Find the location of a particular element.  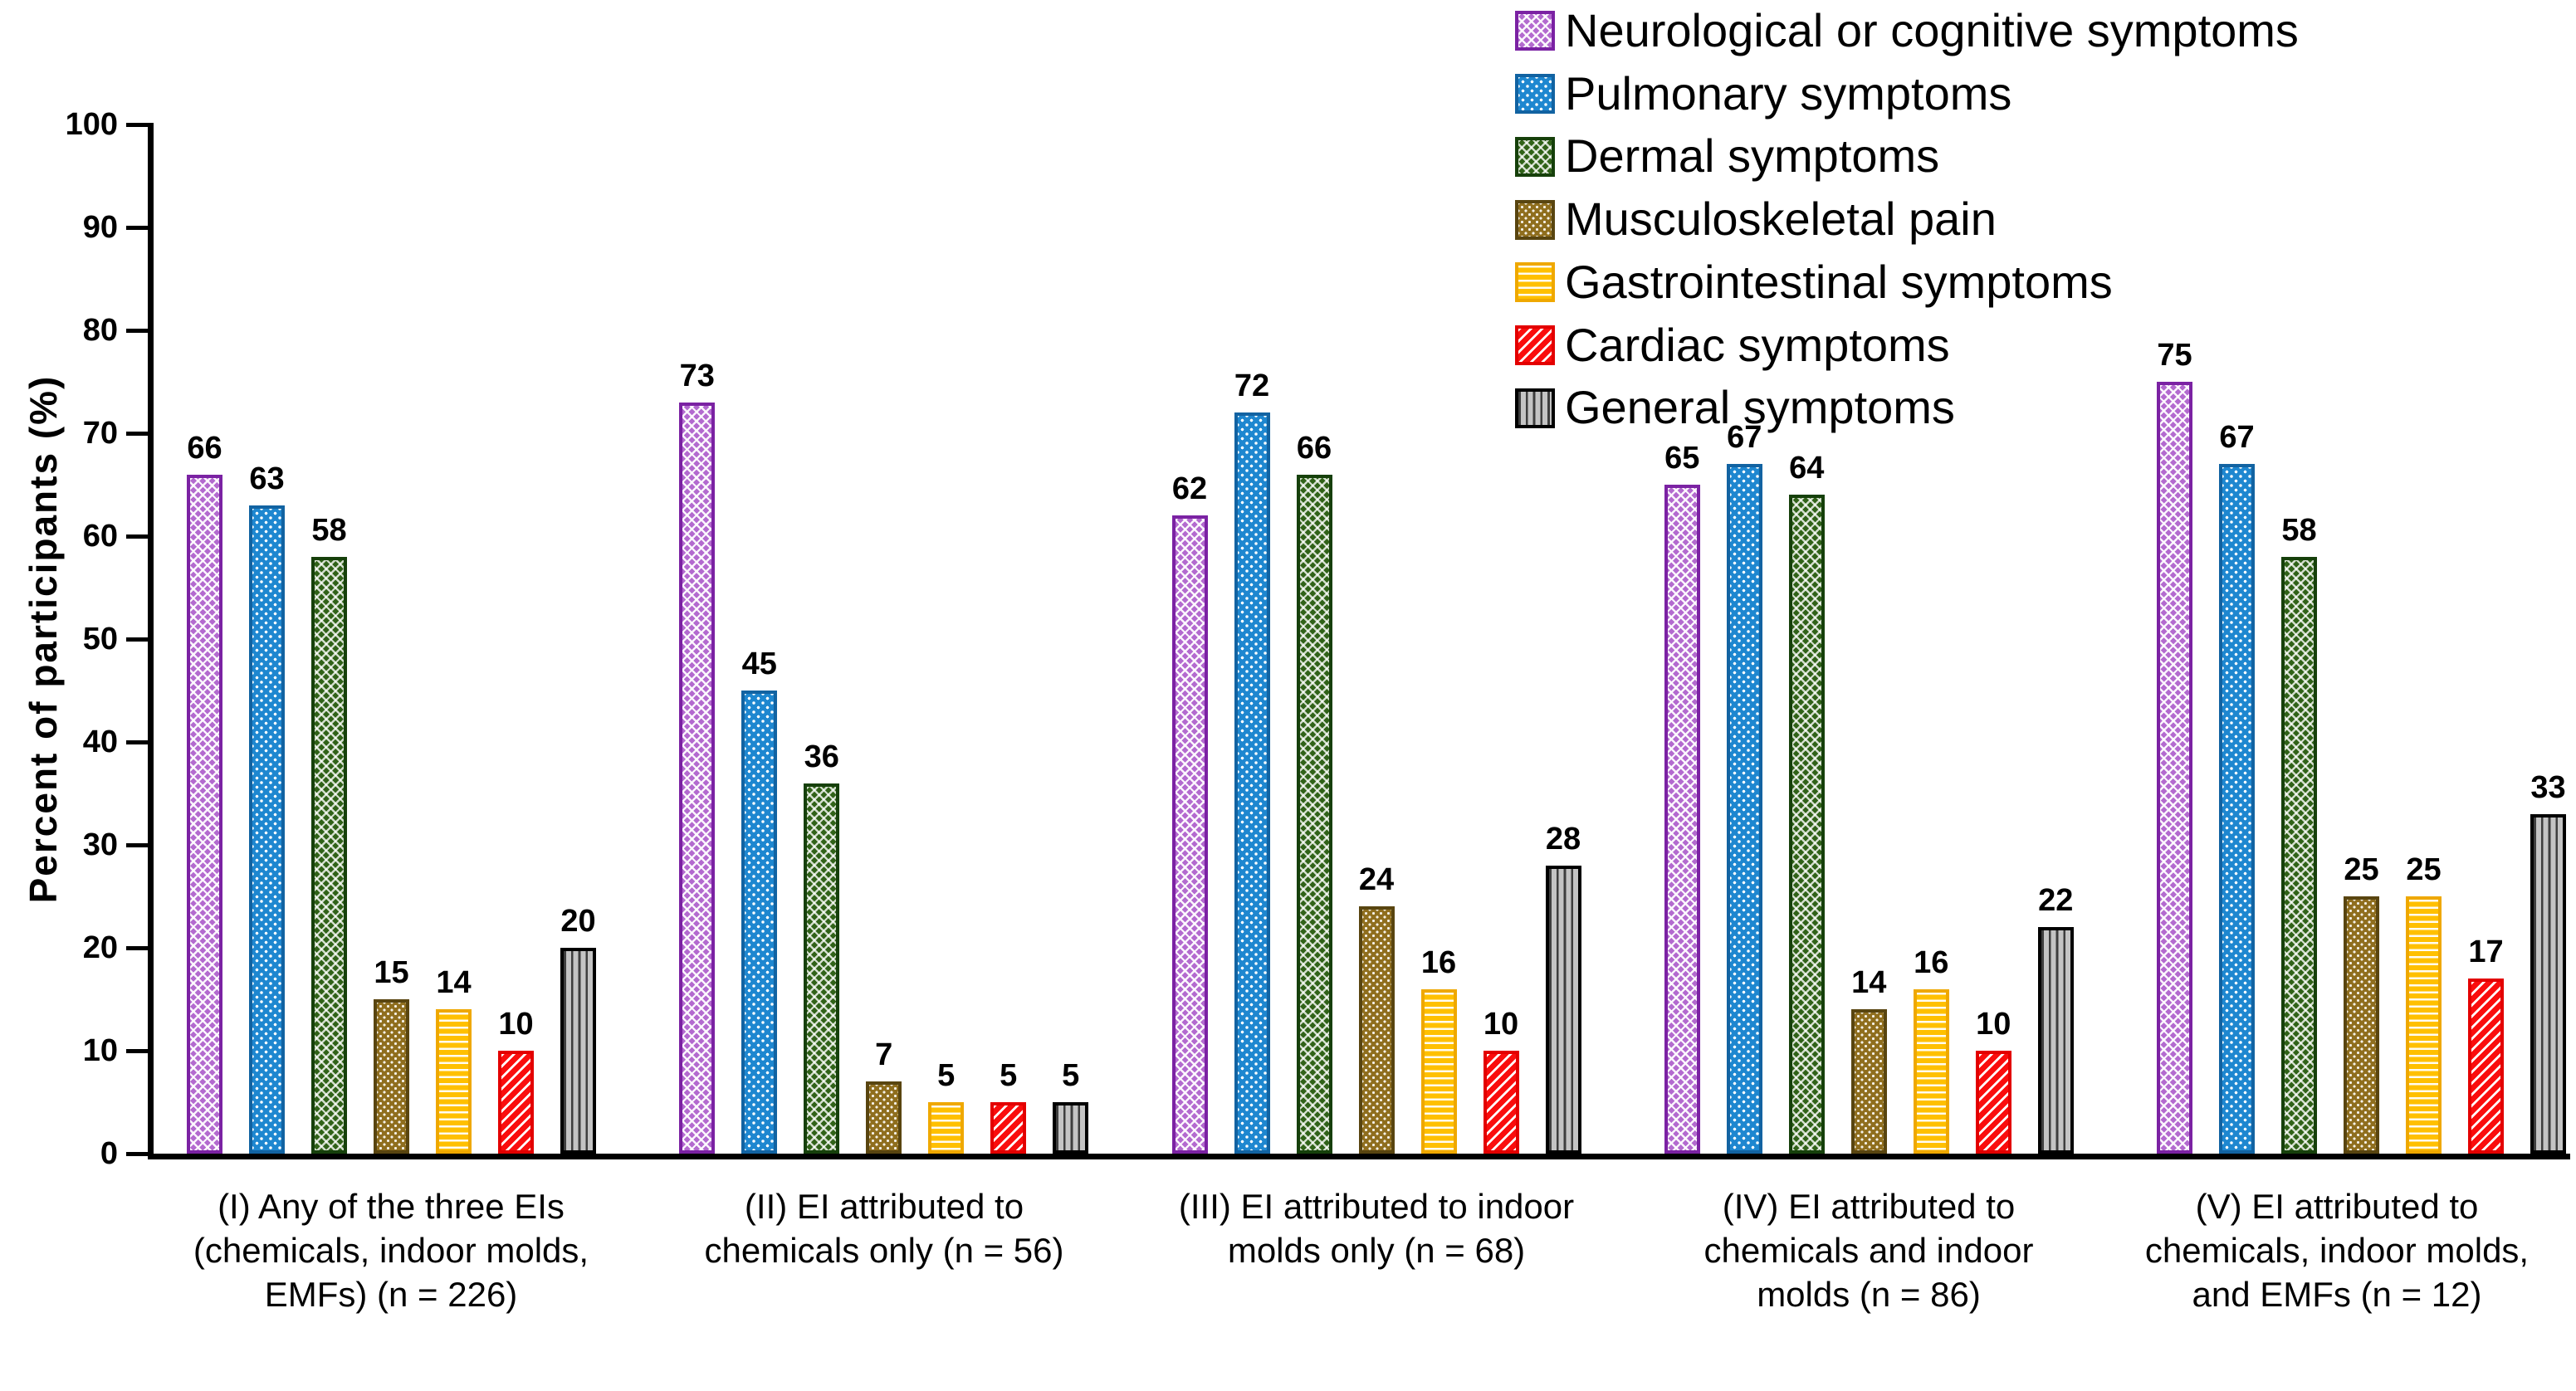

bar-value-label: 58 is located at coordinates (2299, 530).